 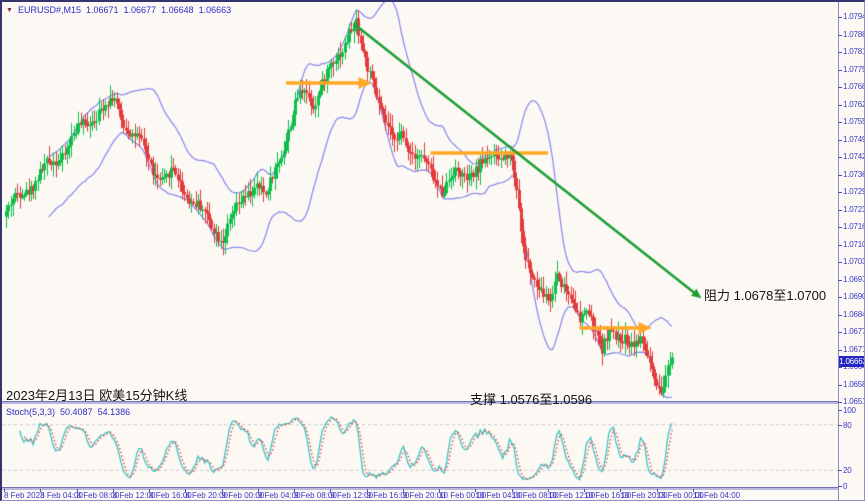 I want to click on stoch-axis-label: 20, so click(x=847, y=471).